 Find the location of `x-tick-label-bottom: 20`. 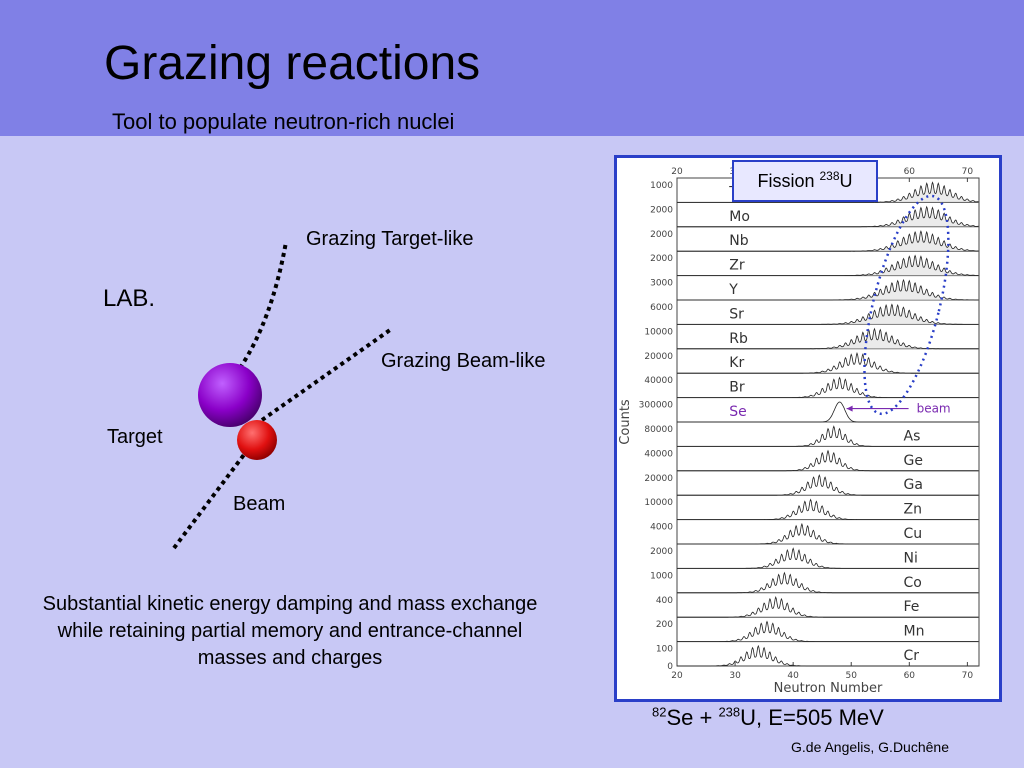

x-tick-label-bottom: 20 is located at coordinates (677, 676).